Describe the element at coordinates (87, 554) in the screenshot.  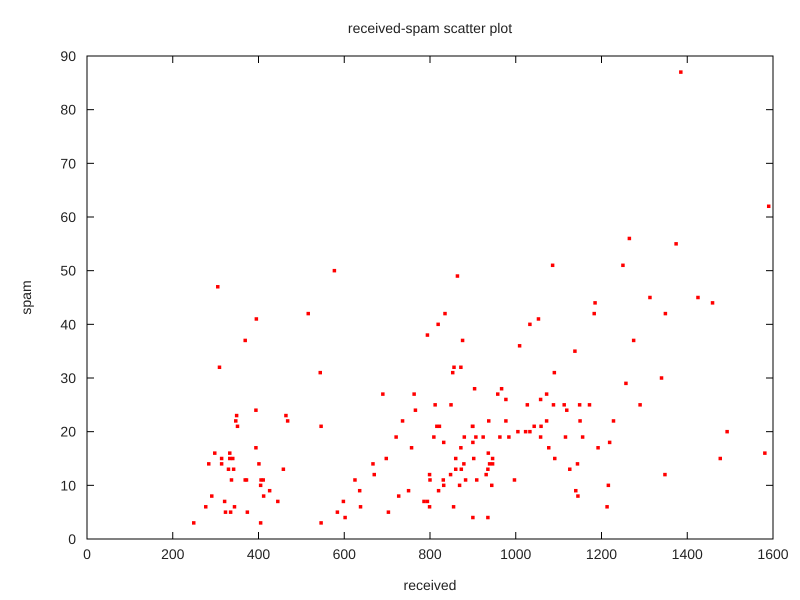
I see `x-tick-label: 0` at that location.